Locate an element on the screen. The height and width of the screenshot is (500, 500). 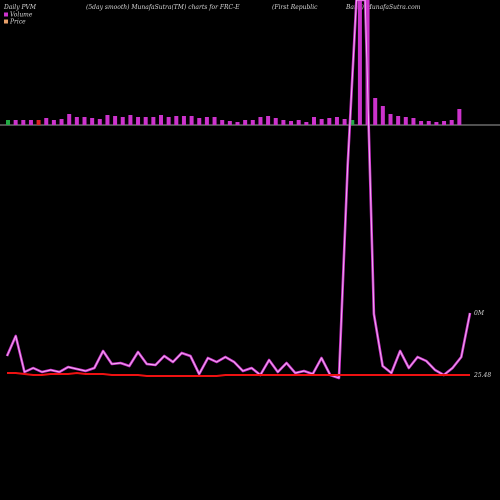
legend: Volume Price is located at coordinates (18, 19).